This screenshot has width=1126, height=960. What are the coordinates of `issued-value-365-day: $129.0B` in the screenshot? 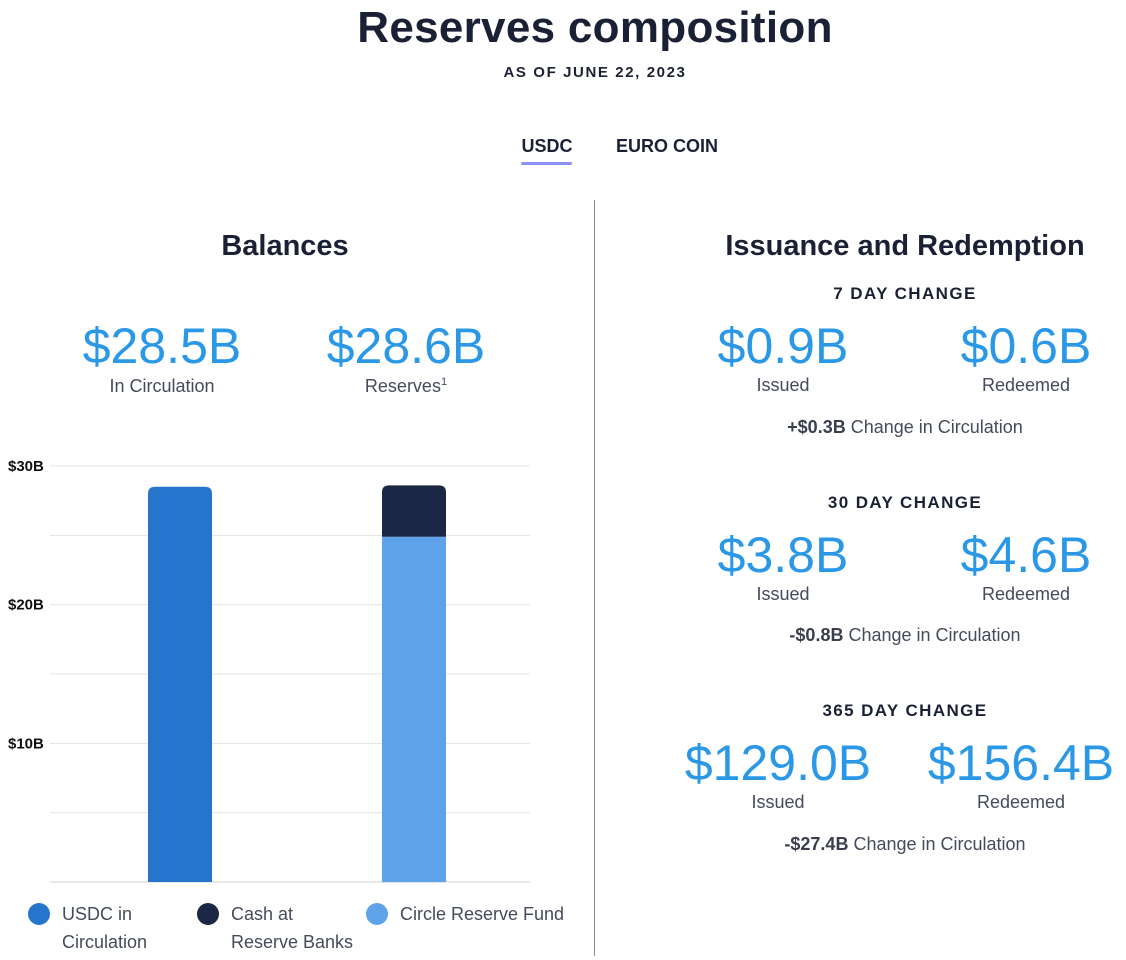 It's located at (778, 763).